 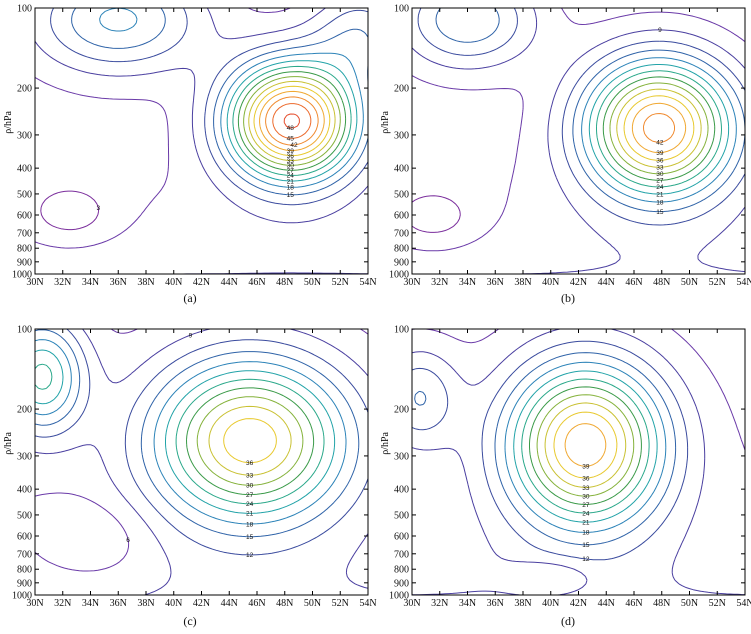 I want to click on x-tick-label-d: 50N, so click(x=689, y=603).